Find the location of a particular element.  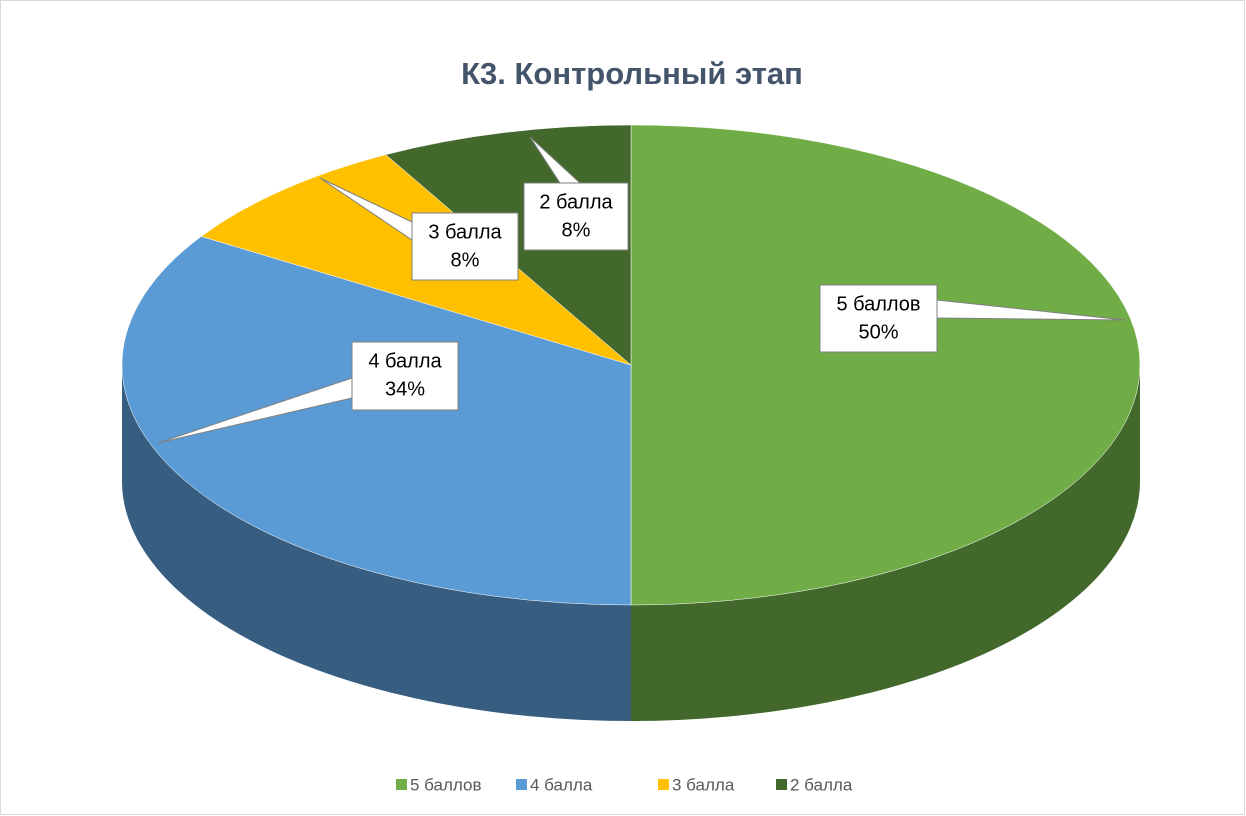

chart-title: К3. Контрольный этап is located at coordinates (632, 73).